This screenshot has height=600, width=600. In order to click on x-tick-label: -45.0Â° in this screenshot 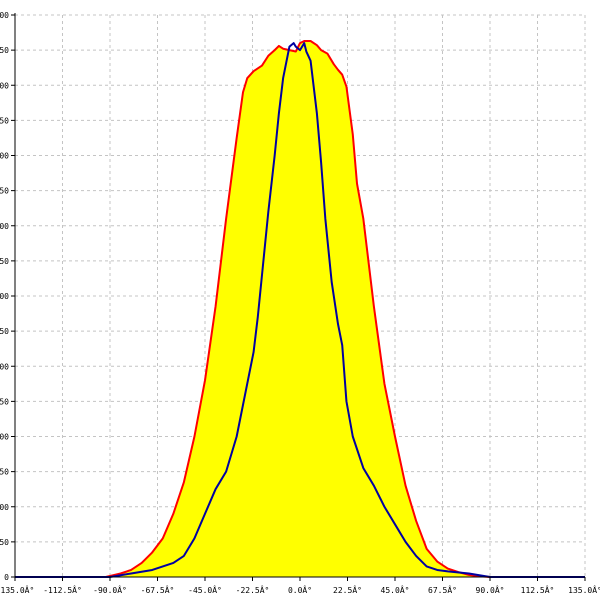, I will do `click(205, 589)`.